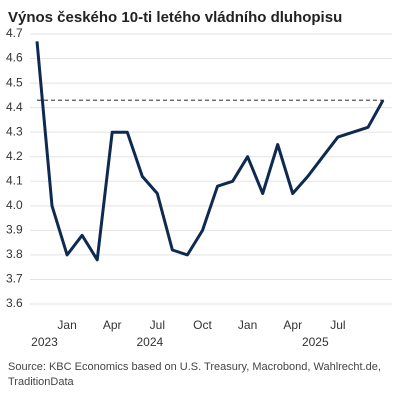  I want to click on y-tick-label: 4.4, so click(14, 107).